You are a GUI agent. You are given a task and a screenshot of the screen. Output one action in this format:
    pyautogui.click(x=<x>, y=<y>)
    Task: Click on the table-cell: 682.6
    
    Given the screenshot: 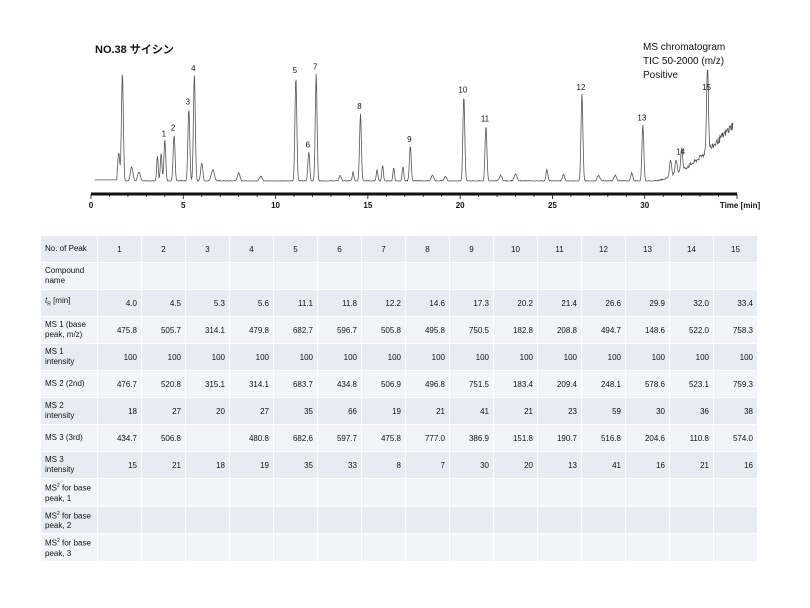 What is the action you would take?
    pyautogui.click(x=295, y=438)
    